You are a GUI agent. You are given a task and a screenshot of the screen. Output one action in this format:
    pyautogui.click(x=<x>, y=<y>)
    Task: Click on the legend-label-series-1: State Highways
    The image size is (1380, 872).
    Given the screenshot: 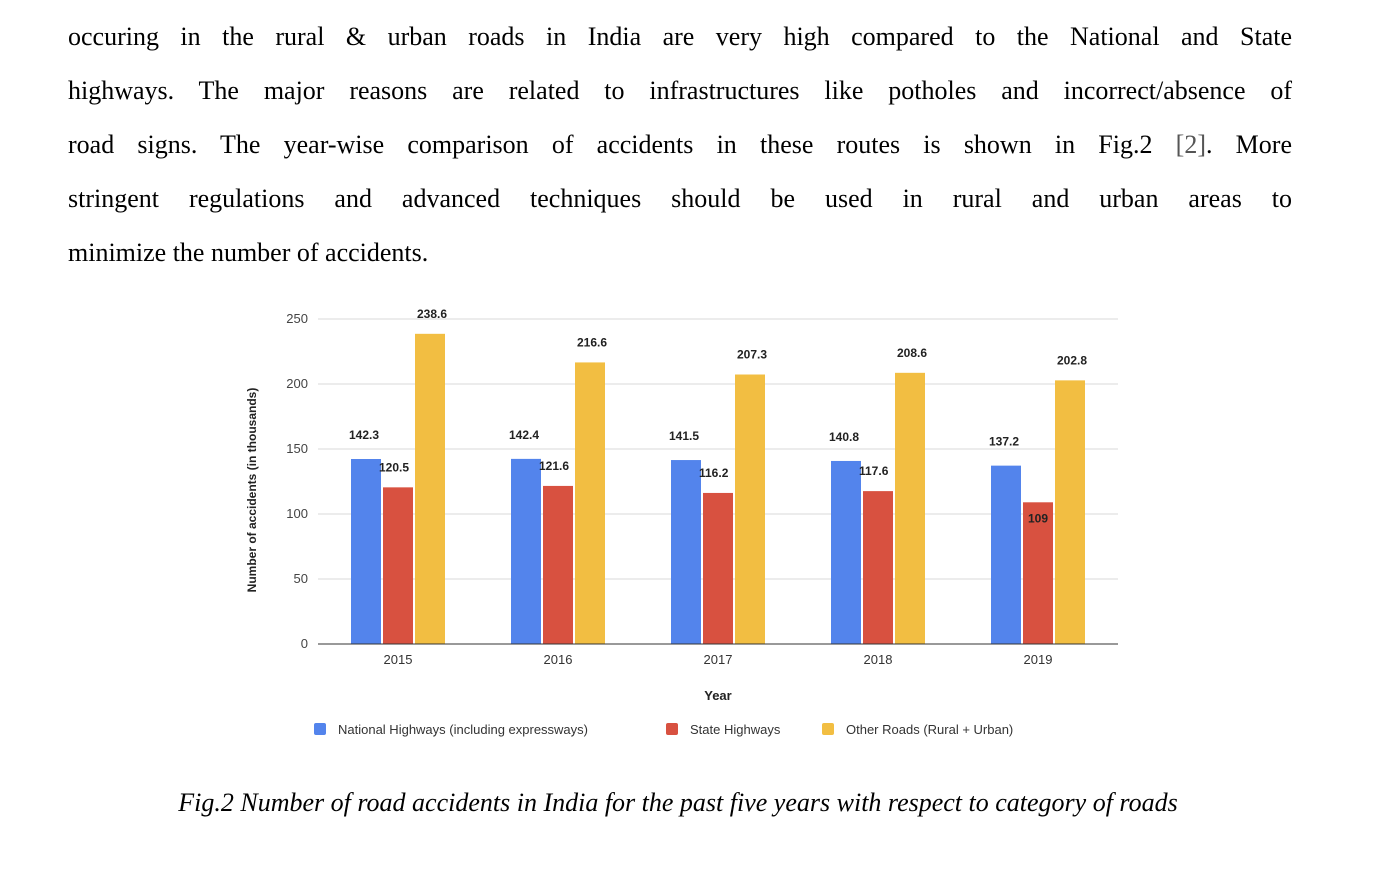 What is the action you would take?
    pyautogui.click(x=735, y=729)
    